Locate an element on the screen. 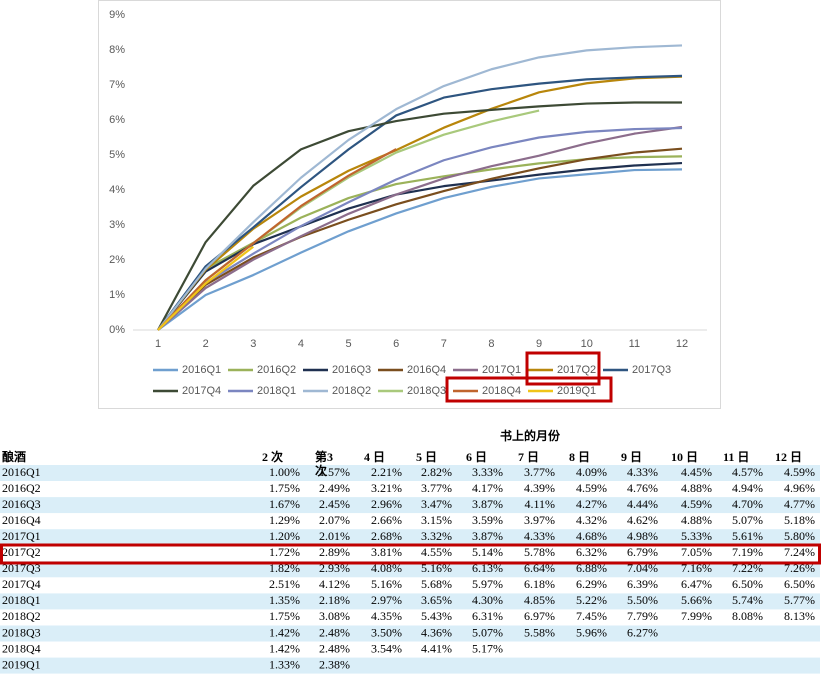 This screenshot has height=677, width=824. legend-label: 2019Q1 is located at coordinates (576, 391).